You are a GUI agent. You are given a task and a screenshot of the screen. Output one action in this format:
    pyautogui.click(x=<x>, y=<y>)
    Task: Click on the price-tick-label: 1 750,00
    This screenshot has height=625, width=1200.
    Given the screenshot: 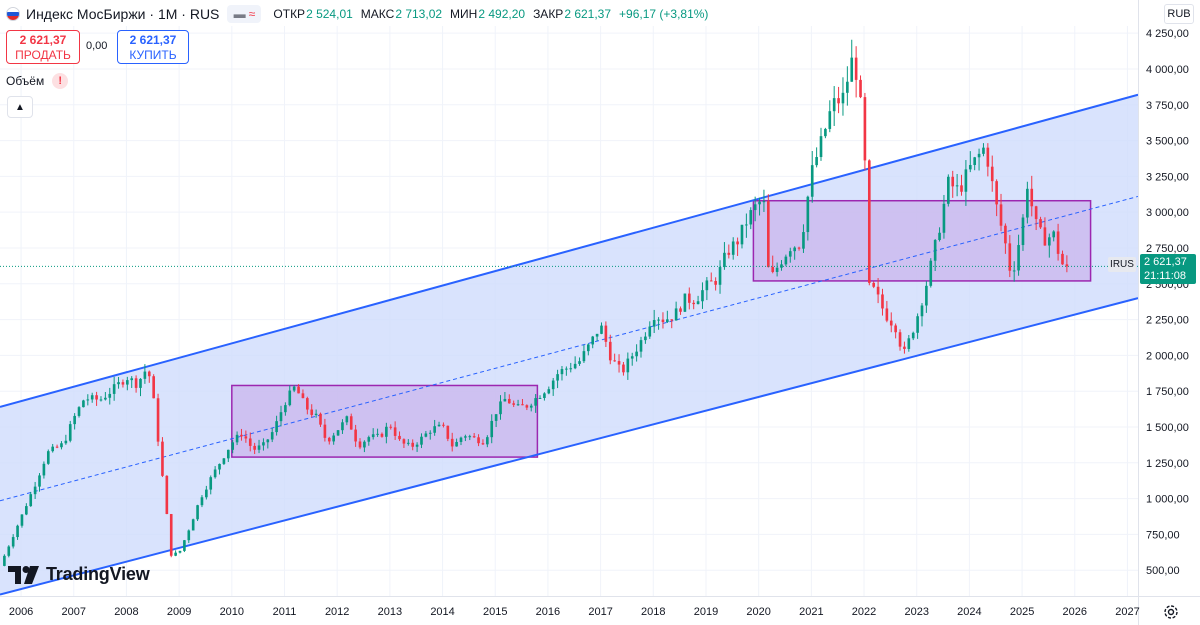 What is the action you would take?
    pyautogui.click(x=1167, y=392)
    